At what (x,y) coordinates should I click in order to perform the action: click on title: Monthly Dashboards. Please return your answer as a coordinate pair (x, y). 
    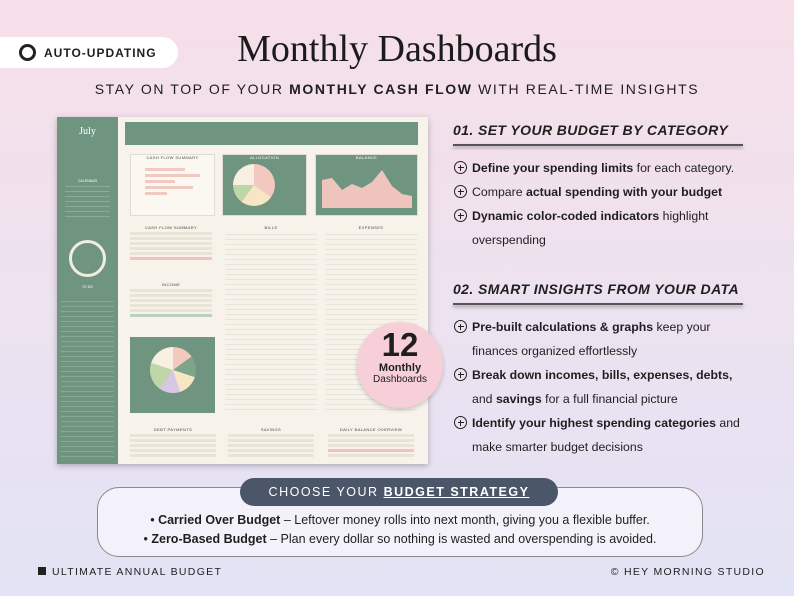
    Looking at the image, I should click on (397, 49).